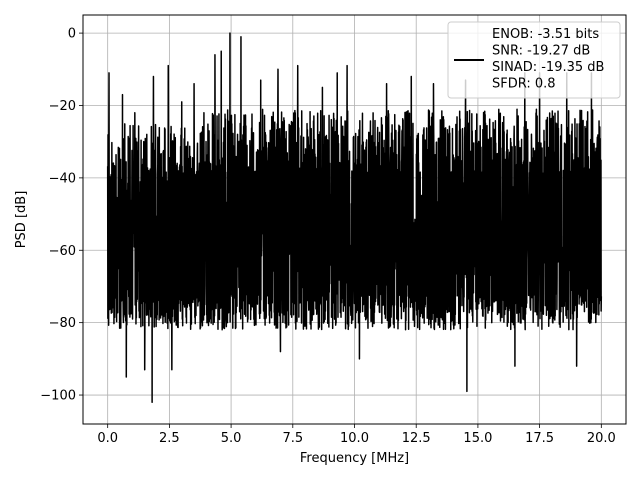 This screenshot has height=480, width=640. Describe the element at coordinates (61, 215) in the screenshot. I see `y-axis: 0 −20 −40 −60 −80 −100` at that location.